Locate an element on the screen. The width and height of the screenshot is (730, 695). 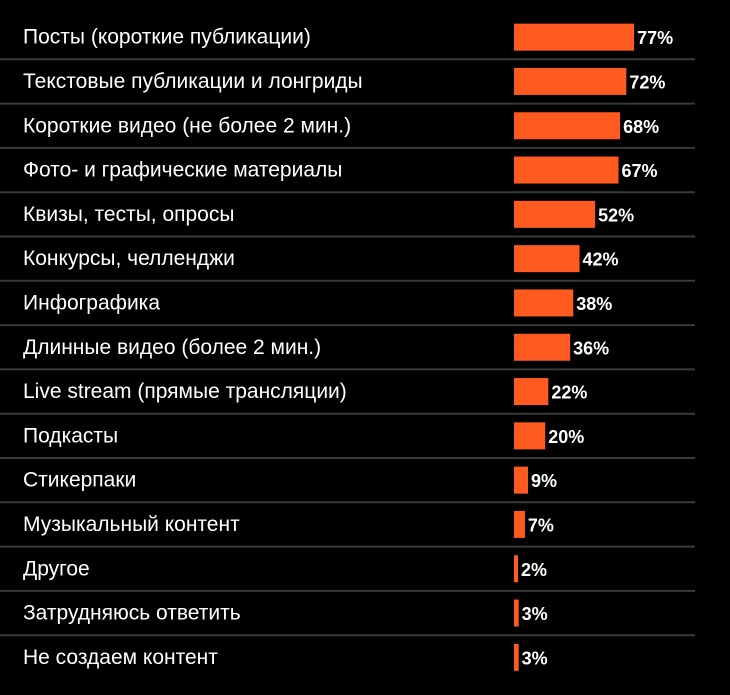
category-label: Подкасты is located at coordinates (70, 435).